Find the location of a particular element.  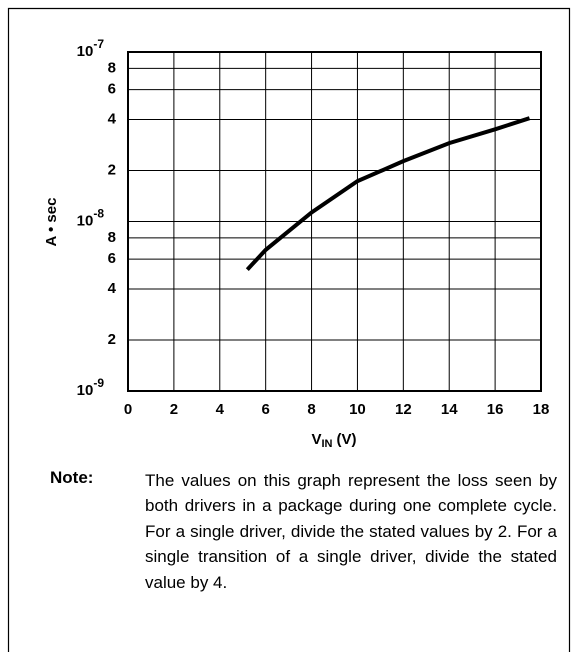

note-label: Note: is located at coordinates (72, 477).